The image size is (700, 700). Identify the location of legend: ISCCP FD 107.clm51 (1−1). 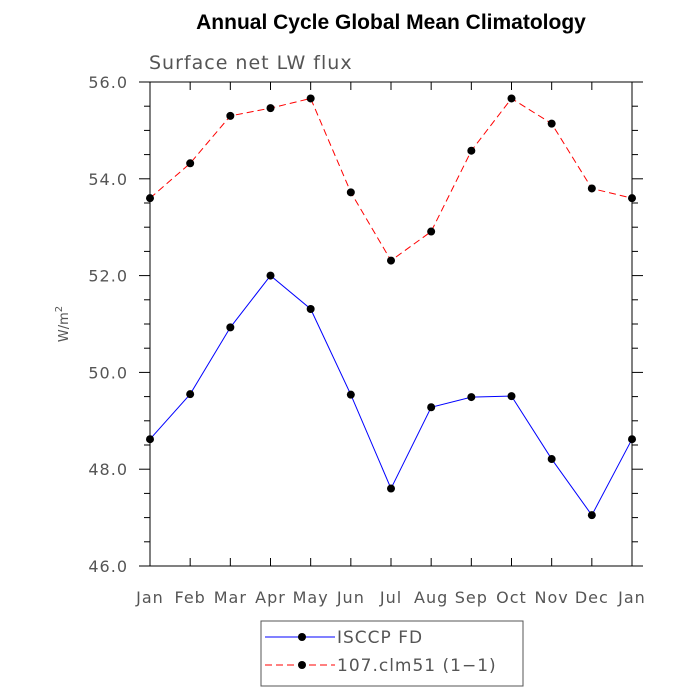
(392, 653).